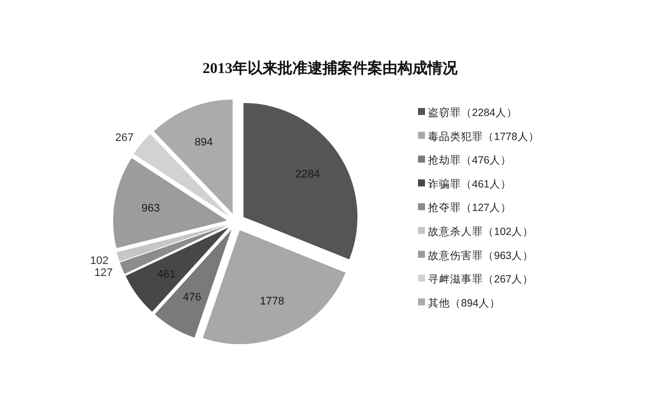  I want to click on title: 2013年以来批准逮捕案件案由构成情况, so click(330, 69).